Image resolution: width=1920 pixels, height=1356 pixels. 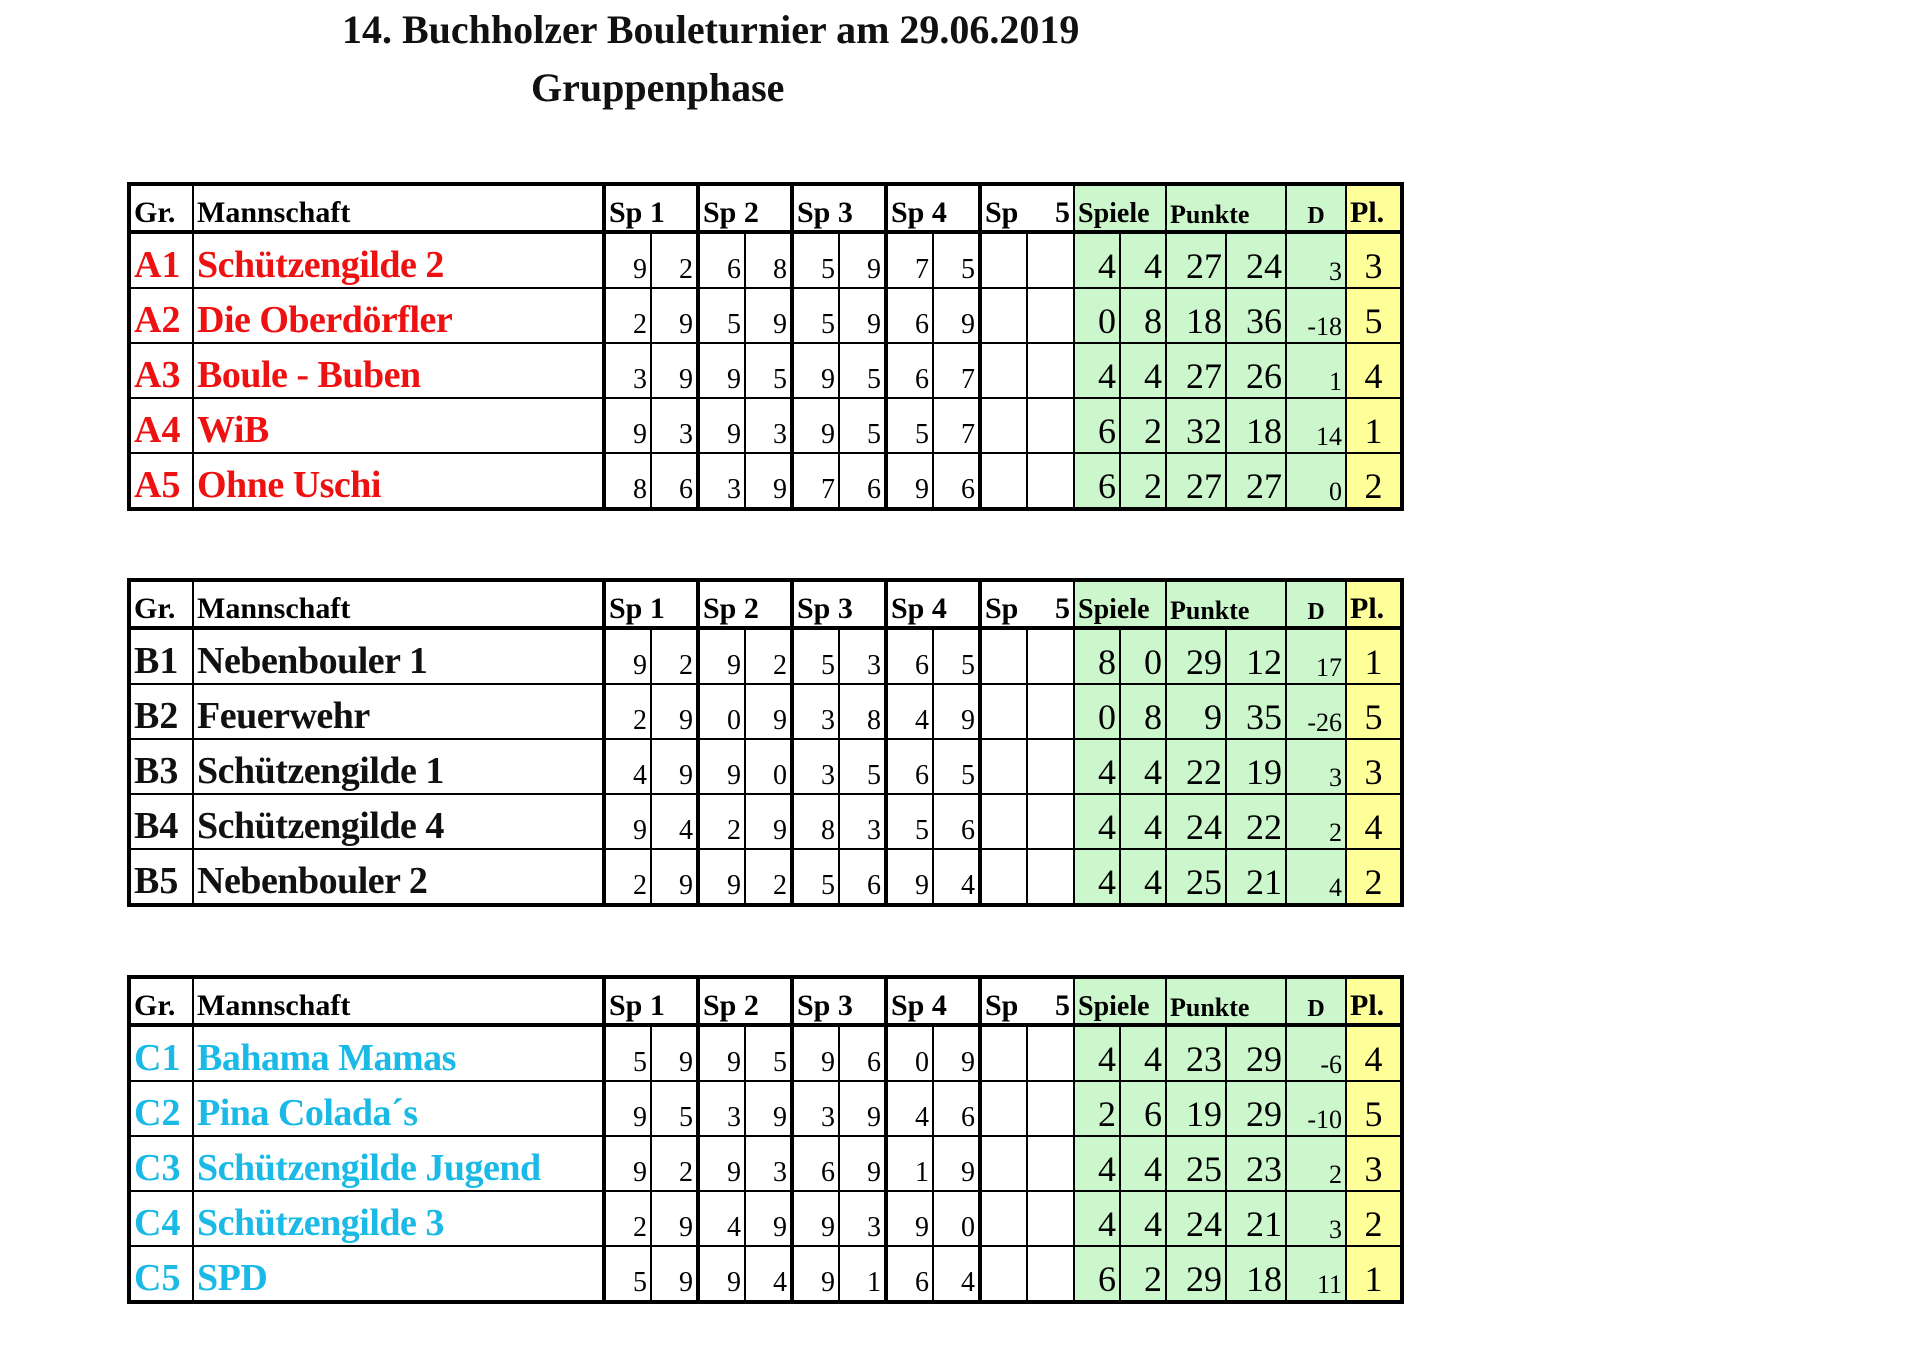 What do you see at coordinates (161, 766) in the screenshot?
I see `group-position: B3` at bounding box center [161, 766].